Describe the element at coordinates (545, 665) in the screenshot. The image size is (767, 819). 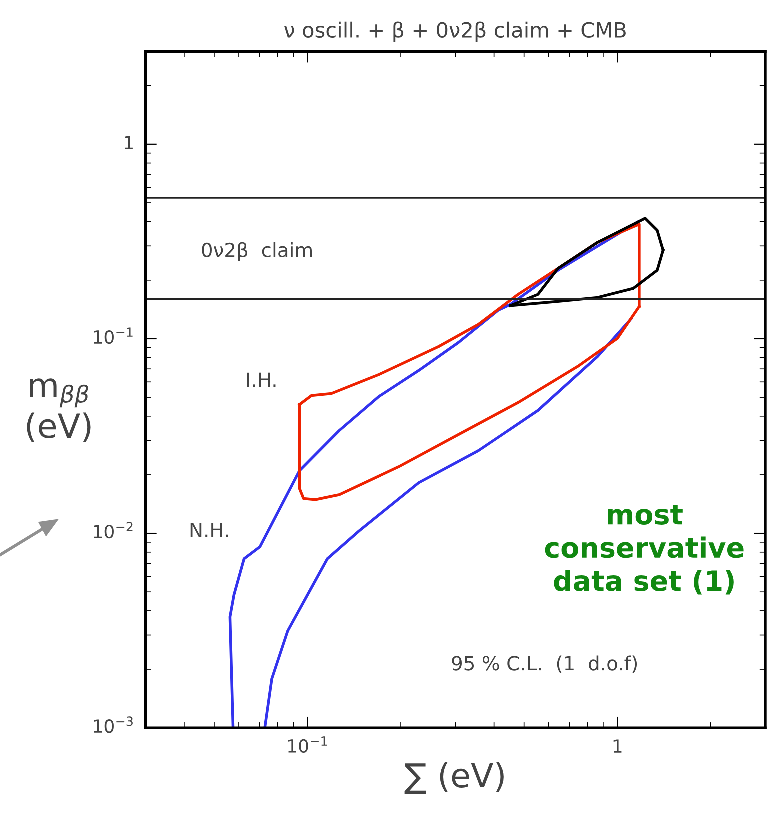
I see `annotation: 95 % C.L. (1 d.o.f)` at that location.